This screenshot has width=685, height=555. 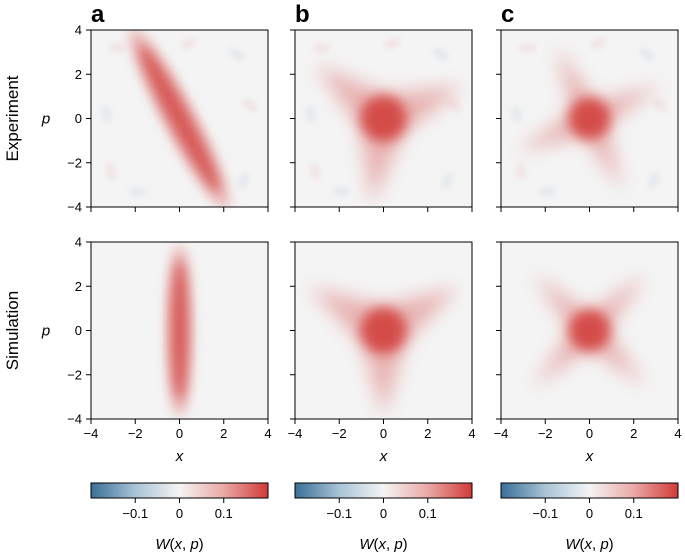 I want to click on colorbar-b, so click(x=383, y=492).